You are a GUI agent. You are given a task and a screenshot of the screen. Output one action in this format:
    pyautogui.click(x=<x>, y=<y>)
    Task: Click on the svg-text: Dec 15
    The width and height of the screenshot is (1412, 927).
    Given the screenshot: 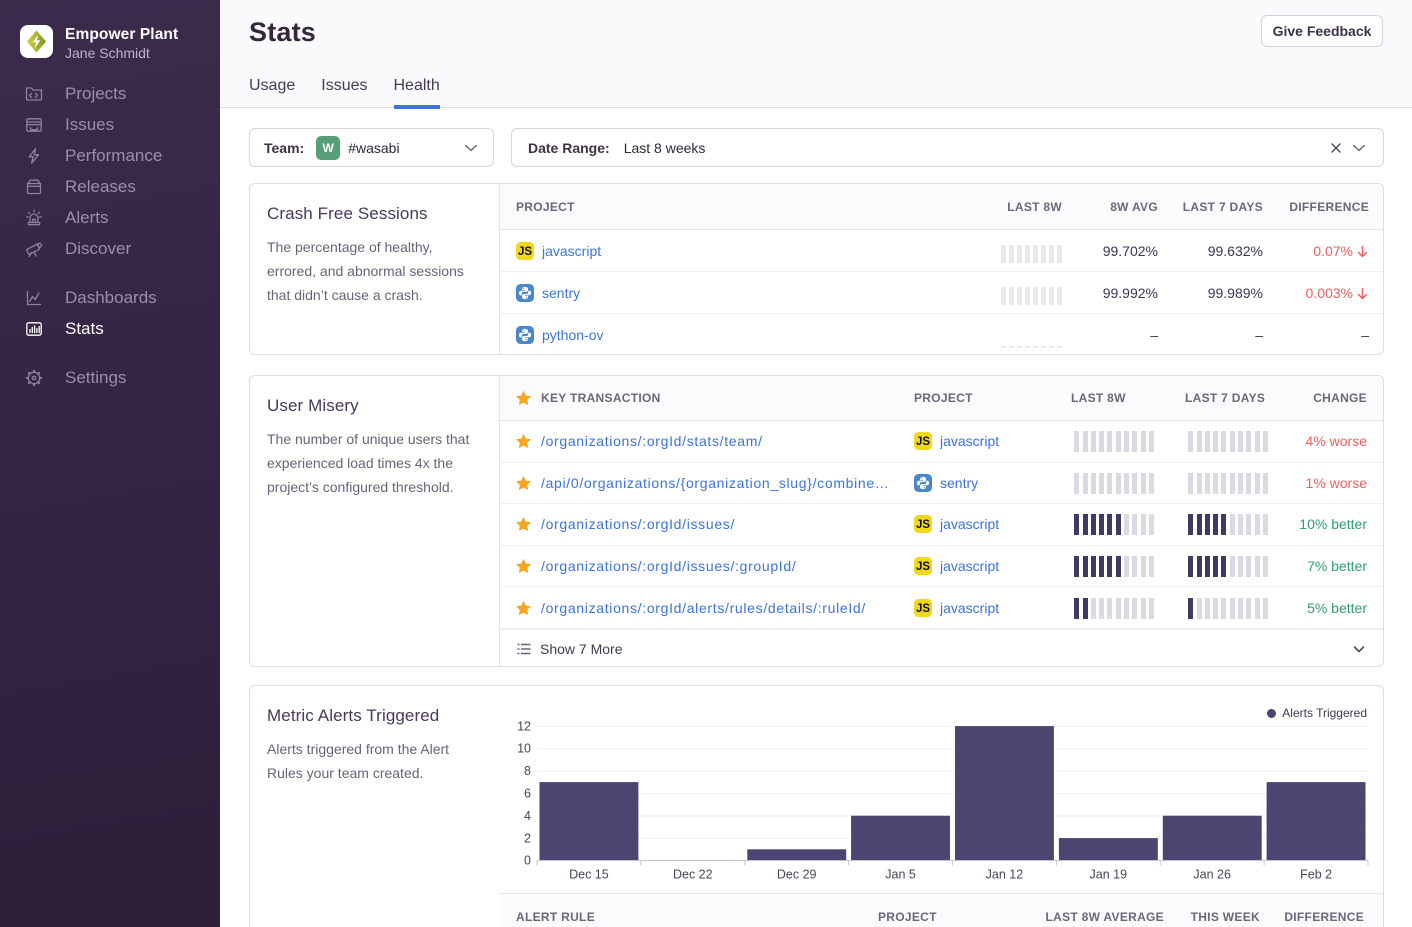 What is the action you would take?
    pyautogui.click(x=589, y=875)
    